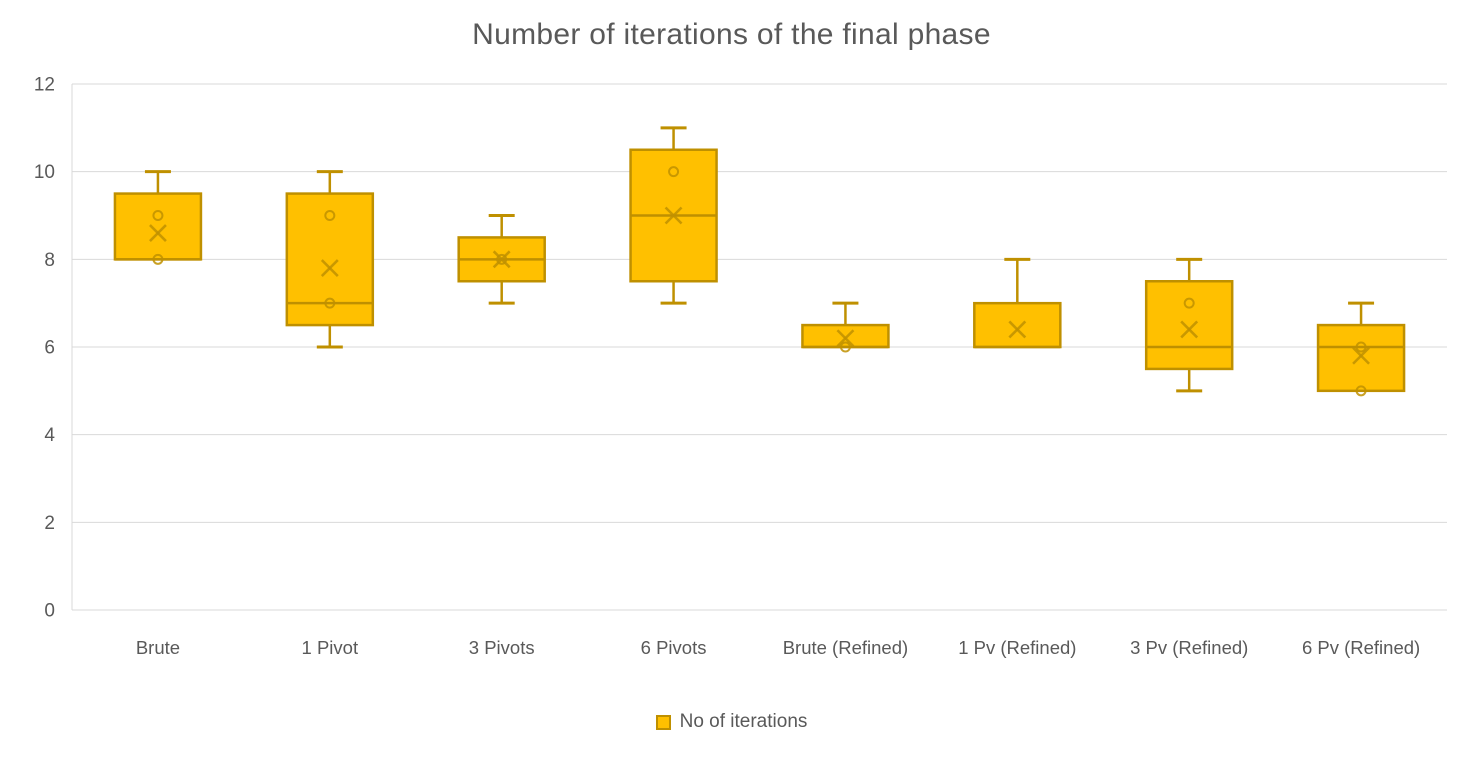  Describe the element at coordinates (1017, 329) in the screenshot. I see `mean-marker-1-pv-refined` at that location.